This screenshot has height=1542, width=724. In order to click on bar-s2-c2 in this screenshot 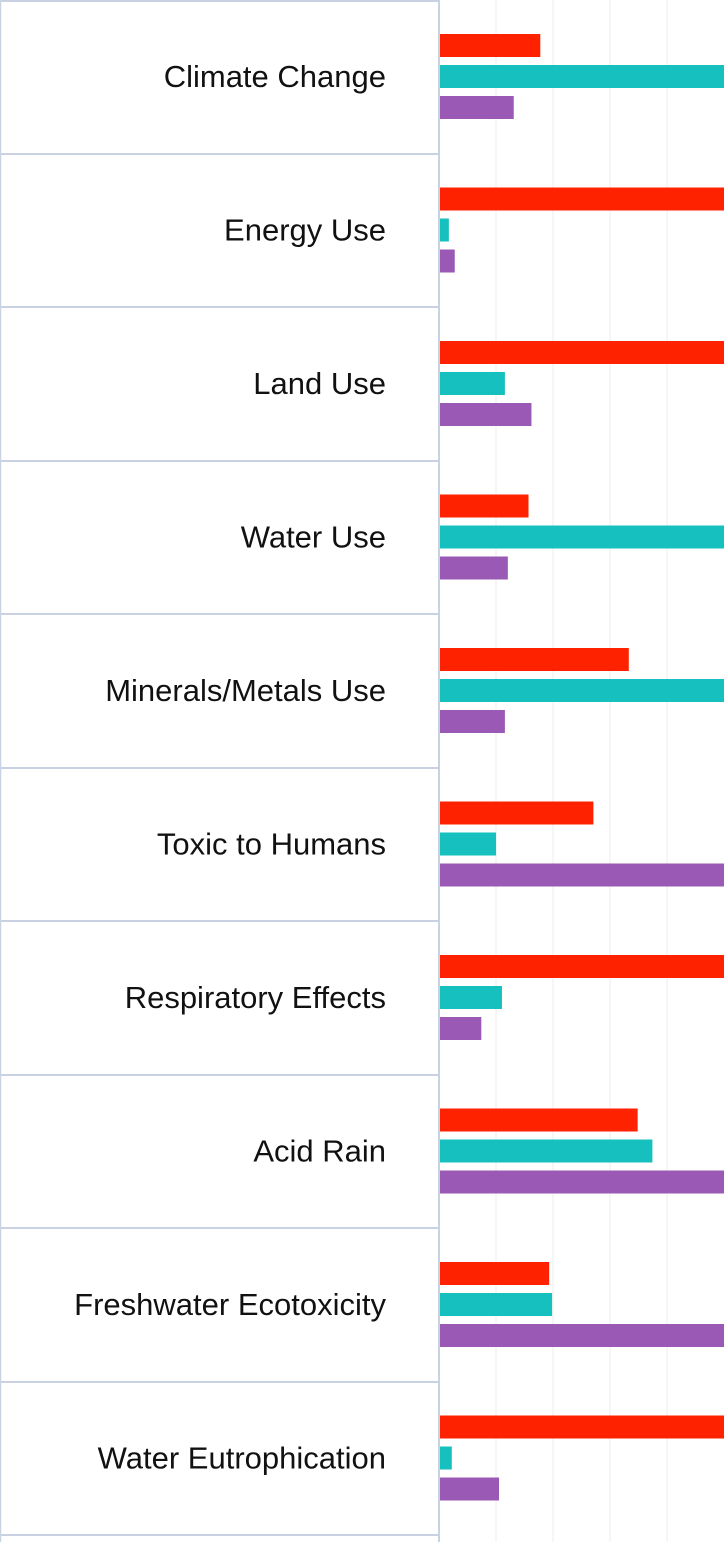, I will do `click(444, 230)`.